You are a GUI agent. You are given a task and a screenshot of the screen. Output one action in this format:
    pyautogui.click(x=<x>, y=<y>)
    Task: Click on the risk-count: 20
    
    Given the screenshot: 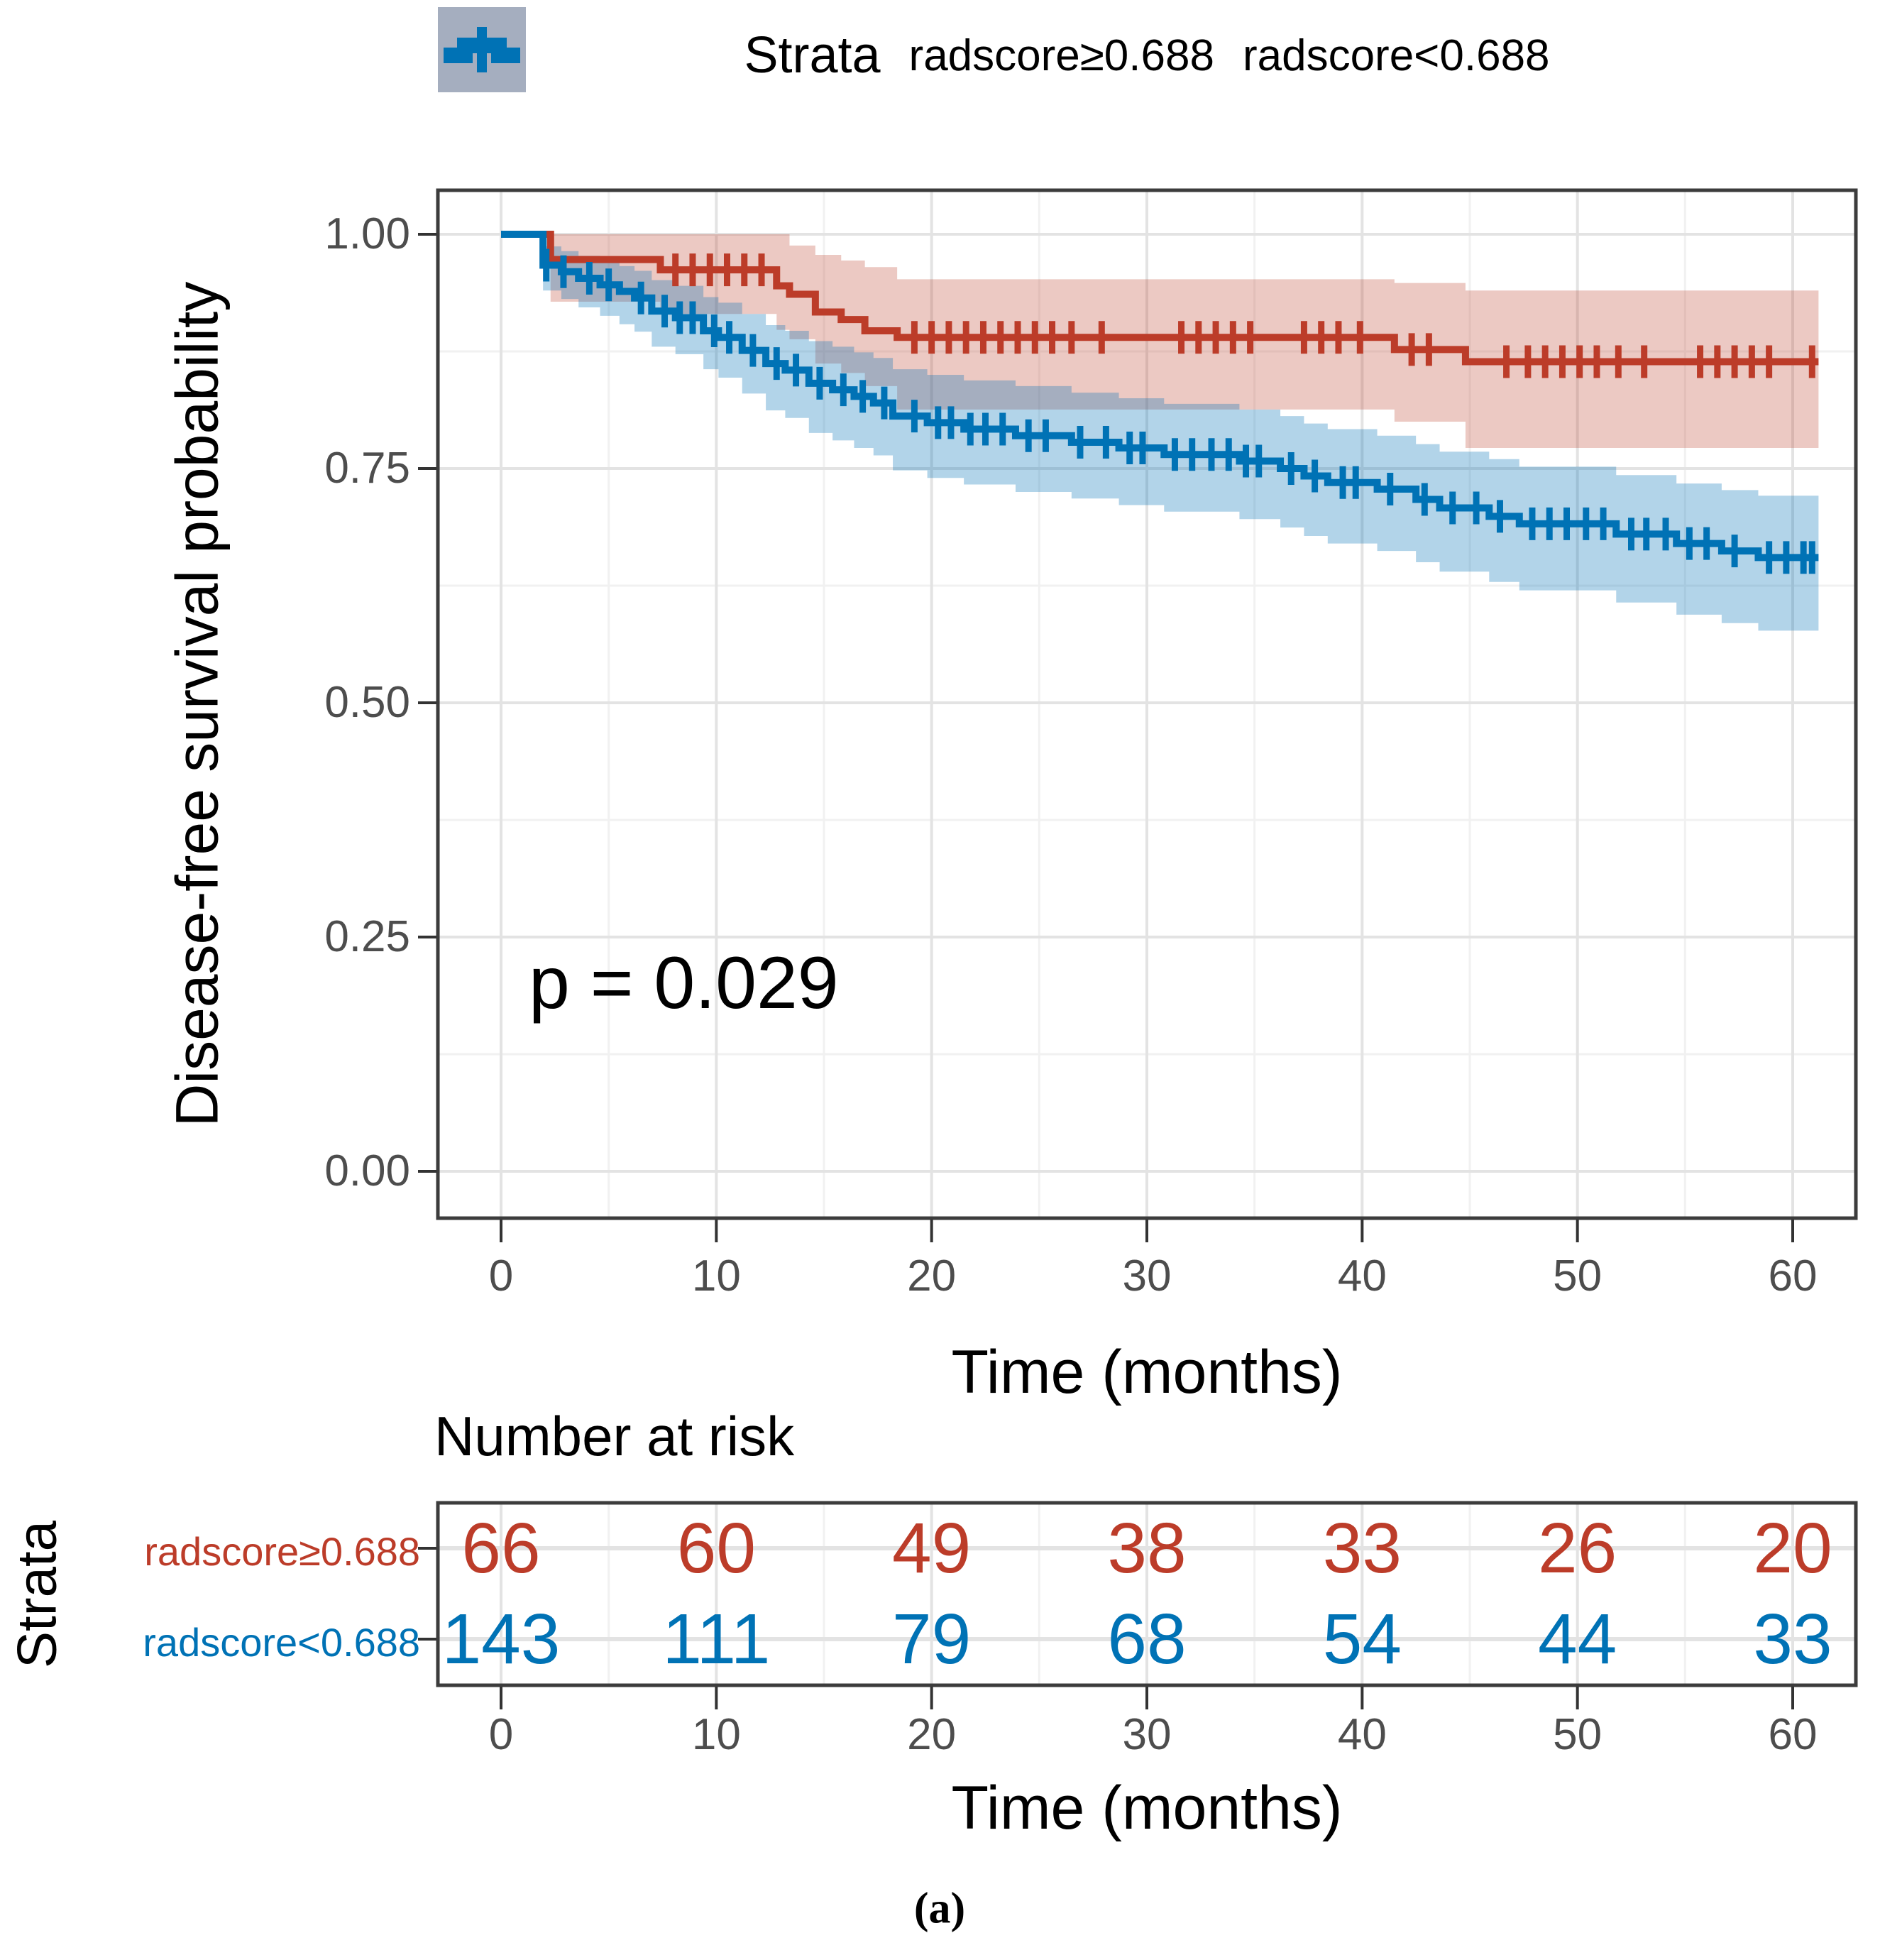 What is the action you would take?
    pyautogui.click(x=1792, y=1548)
    